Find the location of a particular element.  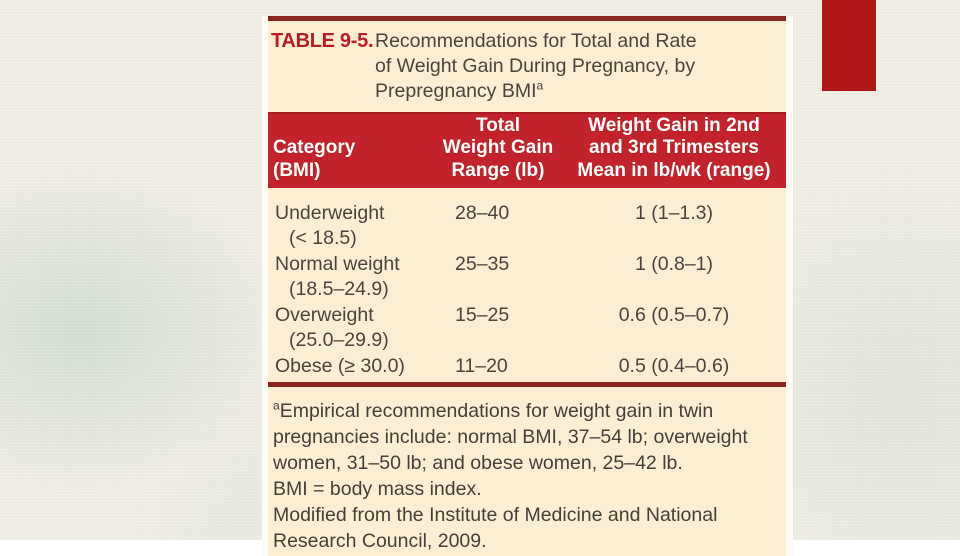

total-gain-cell: 15–25 is located at coordinates (482, 315).